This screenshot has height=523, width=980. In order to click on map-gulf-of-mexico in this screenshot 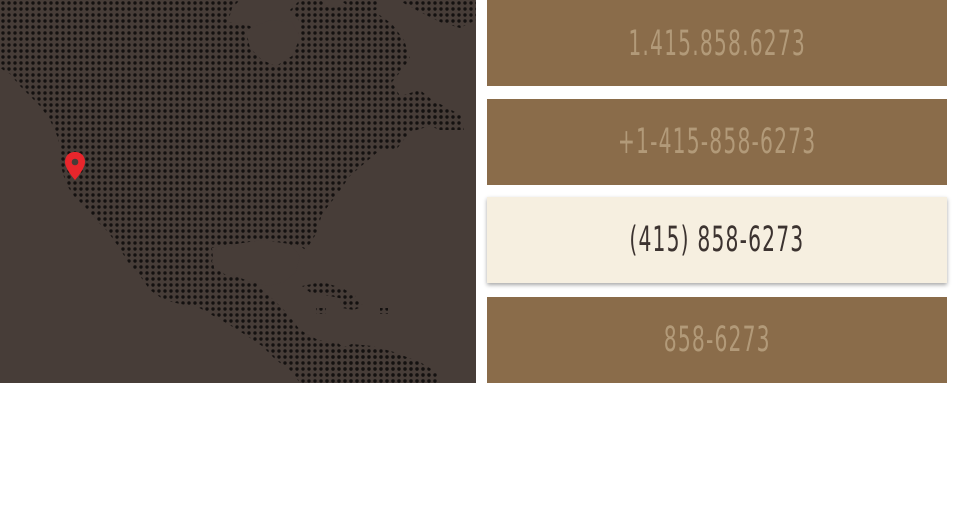, I will do `click(256, 263)`.